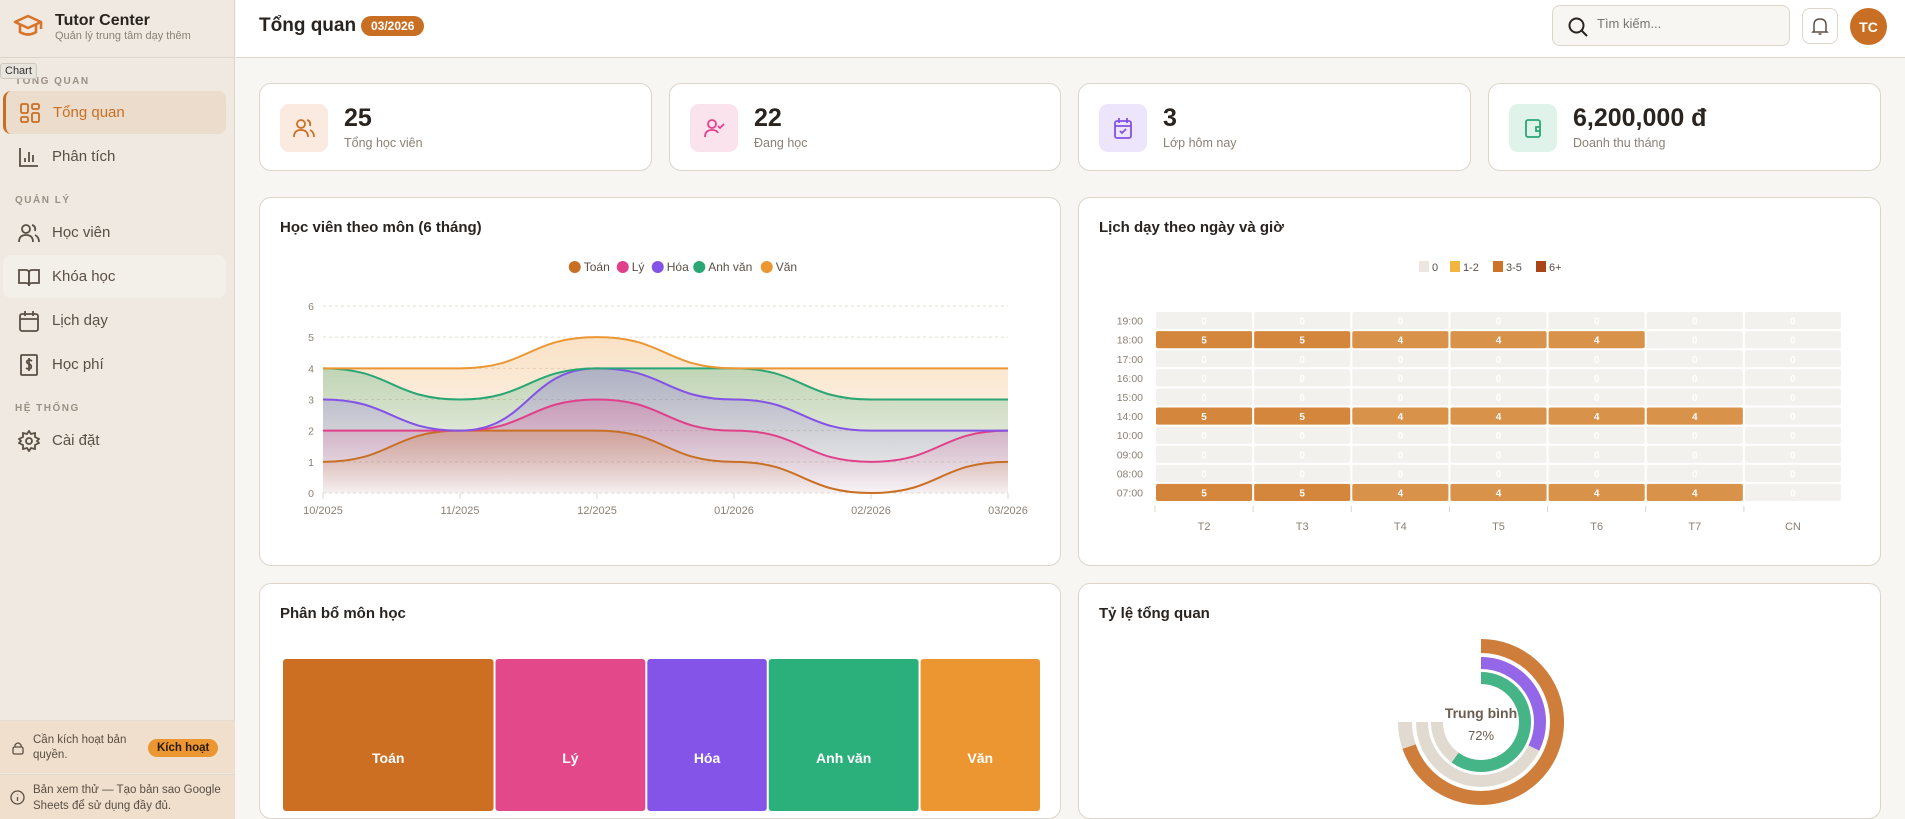  What do you see at coordinates (114, 320) in the screenshot?
I see `sidebar-item-lich-day: Lịch dạy` at bounding box center [114, 320].